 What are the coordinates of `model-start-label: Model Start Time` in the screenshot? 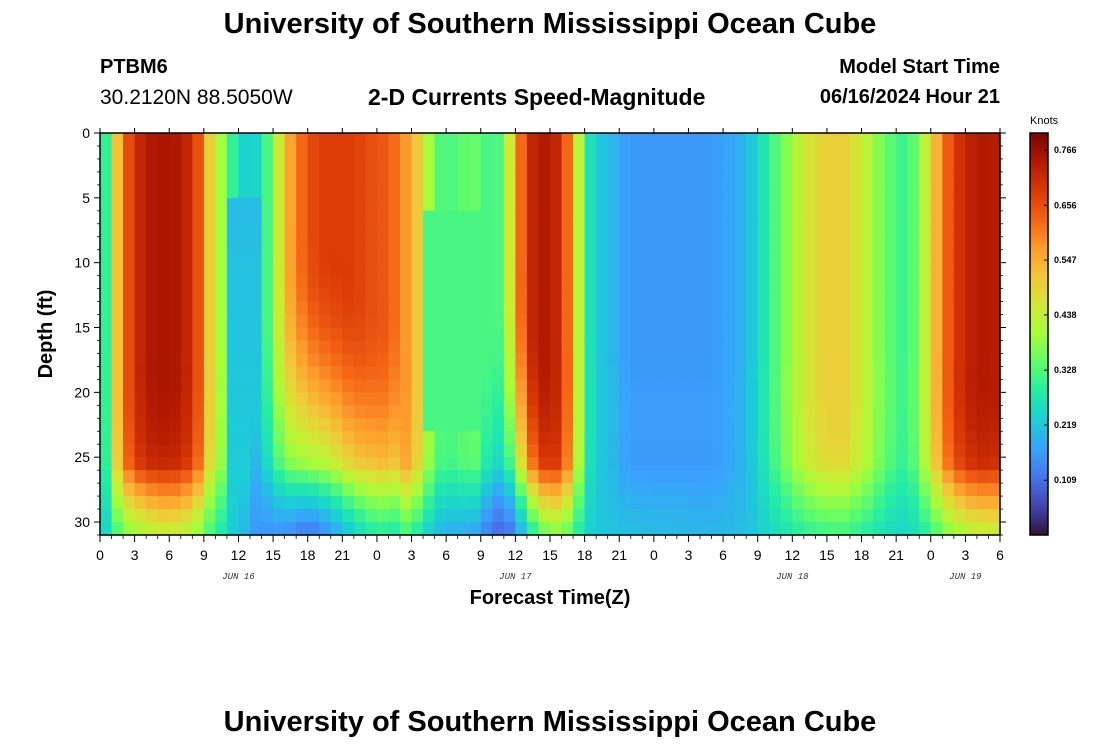 It's located at (919, 67).